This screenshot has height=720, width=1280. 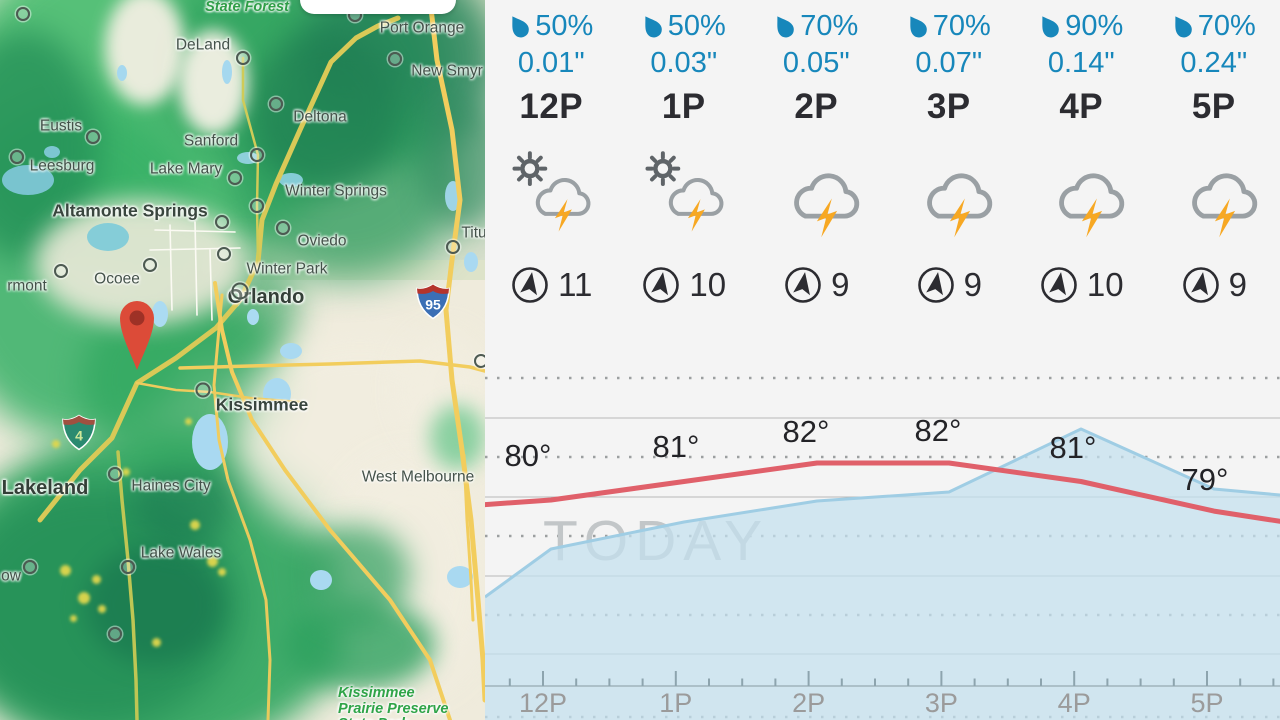 I want to click on interstate-95-shield: 95, so click(x=433, y=304).